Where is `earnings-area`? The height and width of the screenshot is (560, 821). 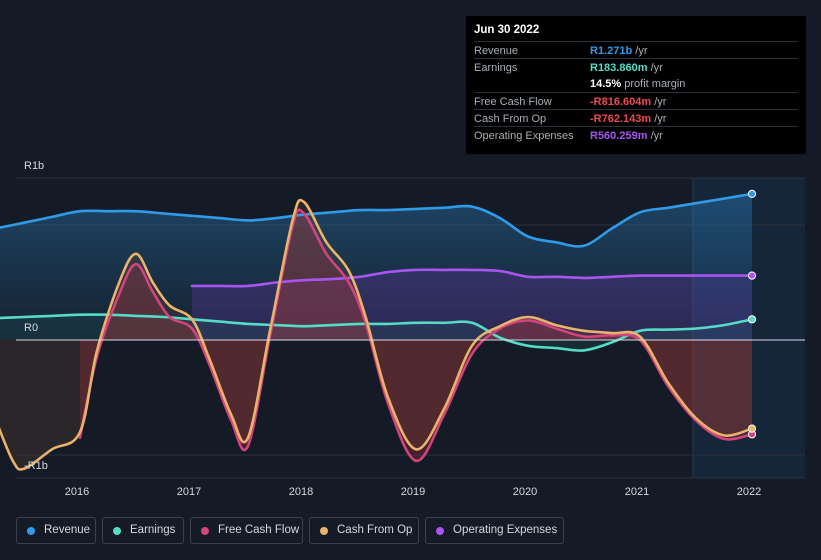 earnings-area is located at coordinates (376, 332).